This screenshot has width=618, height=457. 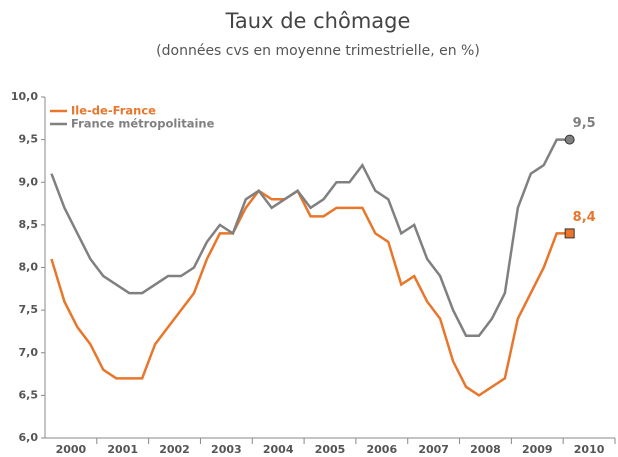 What do you see at coordinates (318, 21) in the screenshot?
I see `chart-title: Taux de chômage` at bounding box center [318, 21].